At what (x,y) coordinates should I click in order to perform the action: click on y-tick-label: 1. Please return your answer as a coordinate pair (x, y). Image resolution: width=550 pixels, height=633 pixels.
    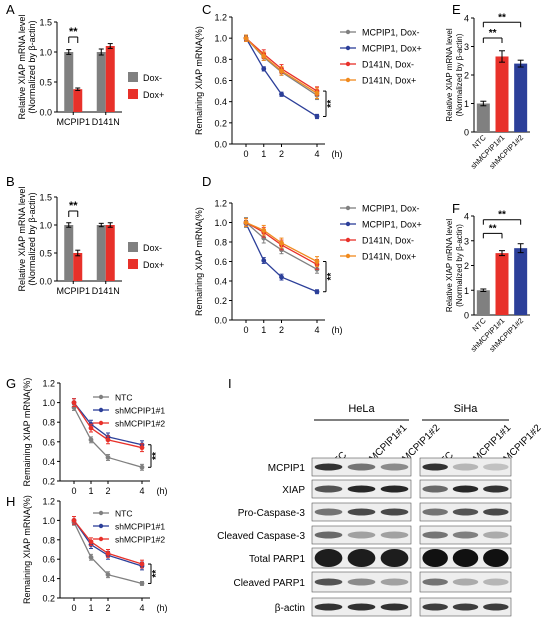
    Looking at the image, I should click on (466, 104).